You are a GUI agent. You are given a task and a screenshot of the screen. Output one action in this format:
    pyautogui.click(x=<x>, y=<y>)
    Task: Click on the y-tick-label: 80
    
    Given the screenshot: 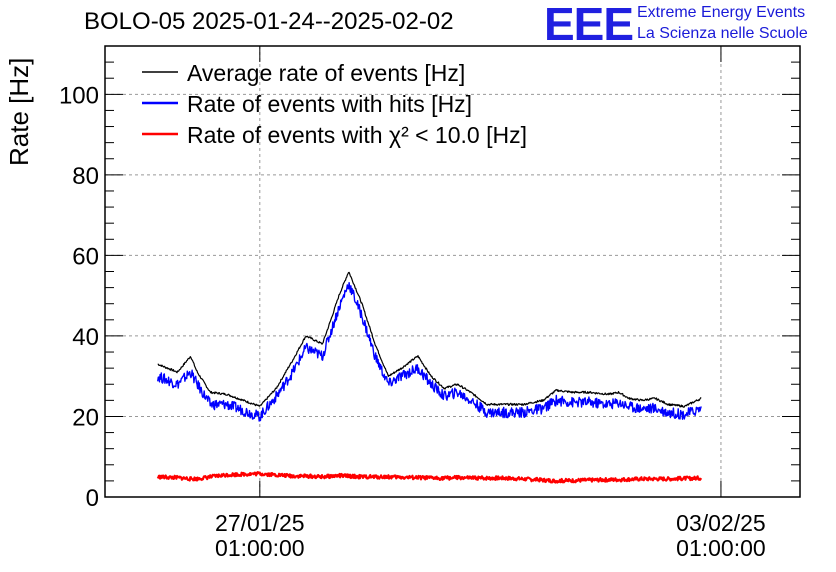 What is the action you would take?
    pyautogui.click(x=85, y=176)
    